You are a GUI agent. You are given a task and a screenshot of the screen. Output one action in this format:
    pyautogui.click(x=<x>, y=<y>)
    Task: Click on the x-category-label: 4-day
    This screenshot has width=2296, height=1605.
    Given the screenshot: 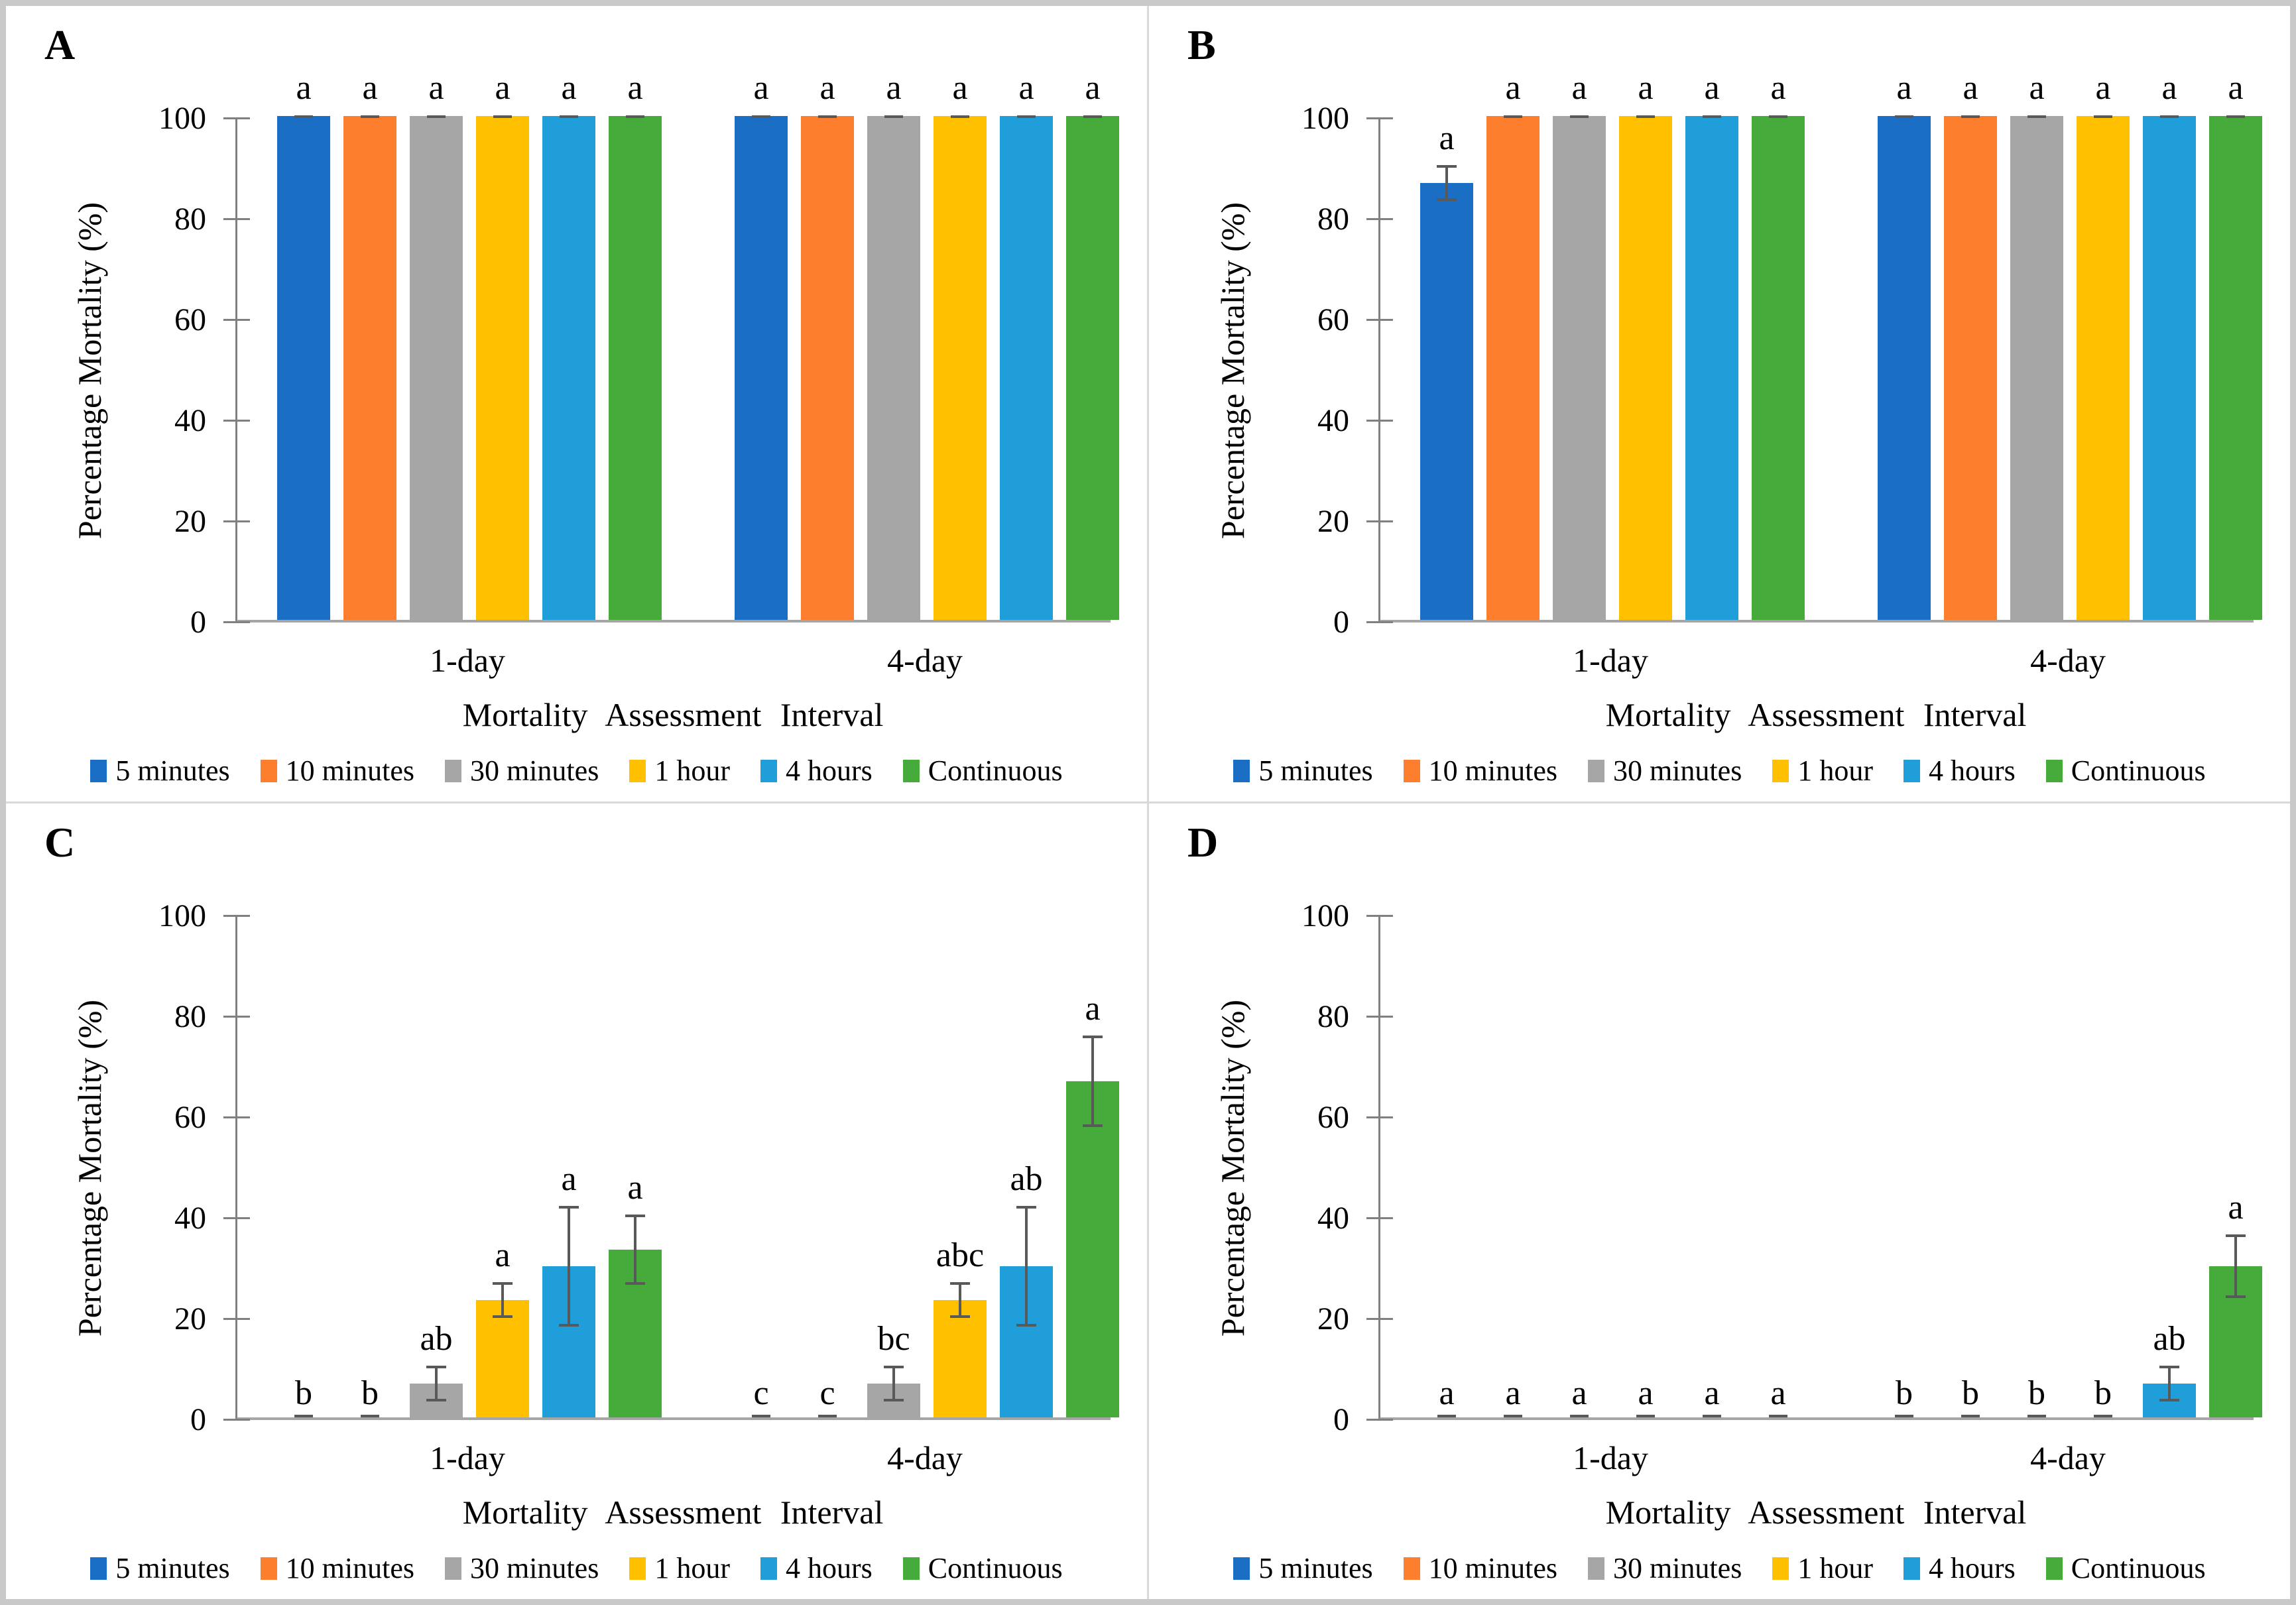 What is the action you would take?
    pyautogui.click(x=2068, y=660)
    